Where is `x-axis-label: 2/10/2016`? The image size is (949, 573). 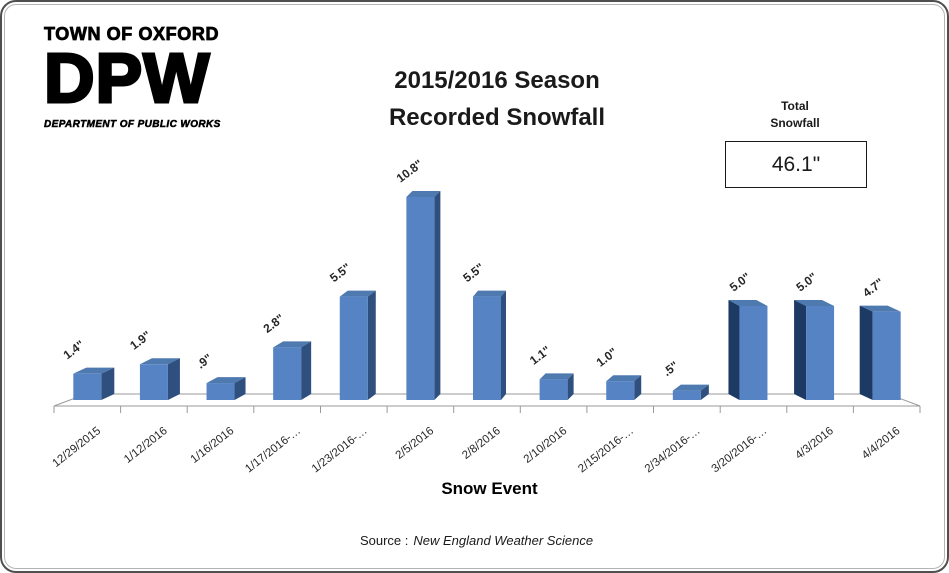 x-axis-label: 2/10/2016 is located at coordinates (546, 445).